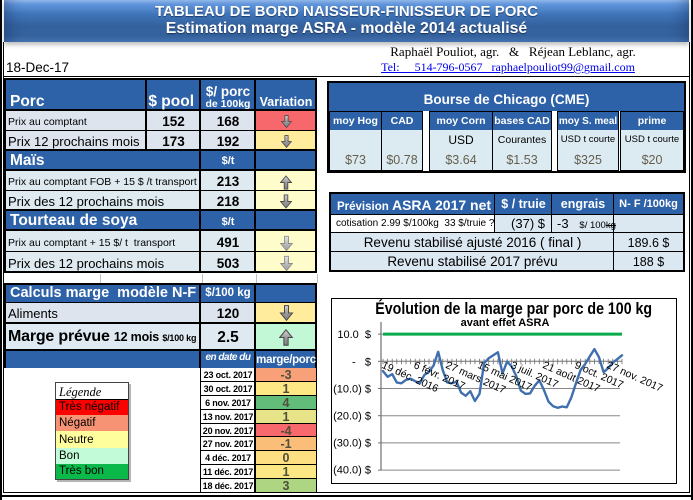  I want to click on svg-text: 10.0 $, so click(354, 335).